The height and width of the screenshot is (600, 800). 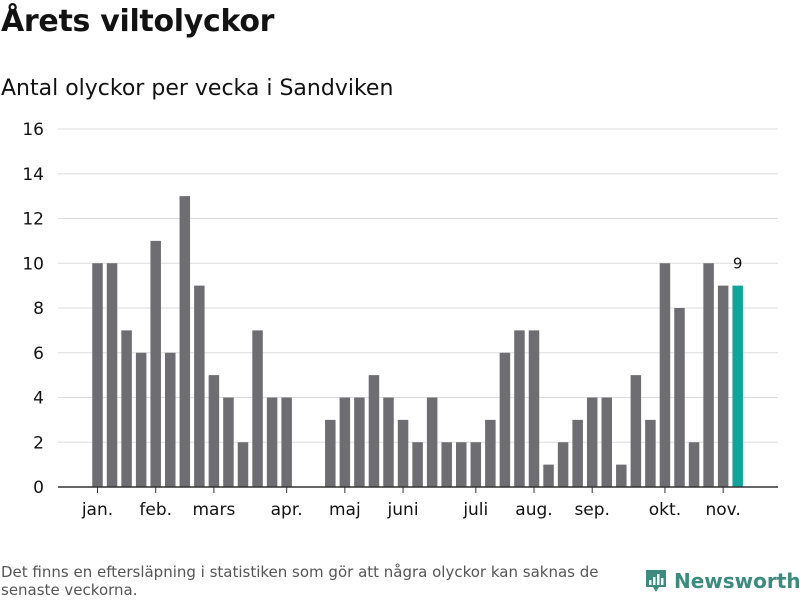 What do you see at coordinates (737, 386) in the screenshot?
I see `highlight-bar` at bounding box center [737, 386].